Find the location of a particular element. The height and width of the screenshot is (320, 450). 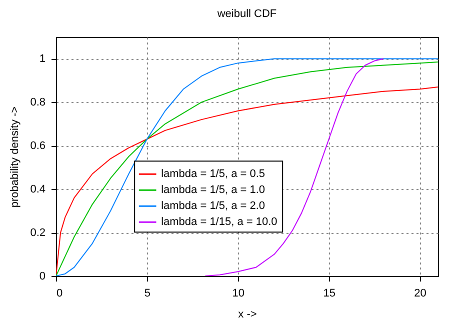

y-axis-title: probability density -> is located at coordinates (15, 157).